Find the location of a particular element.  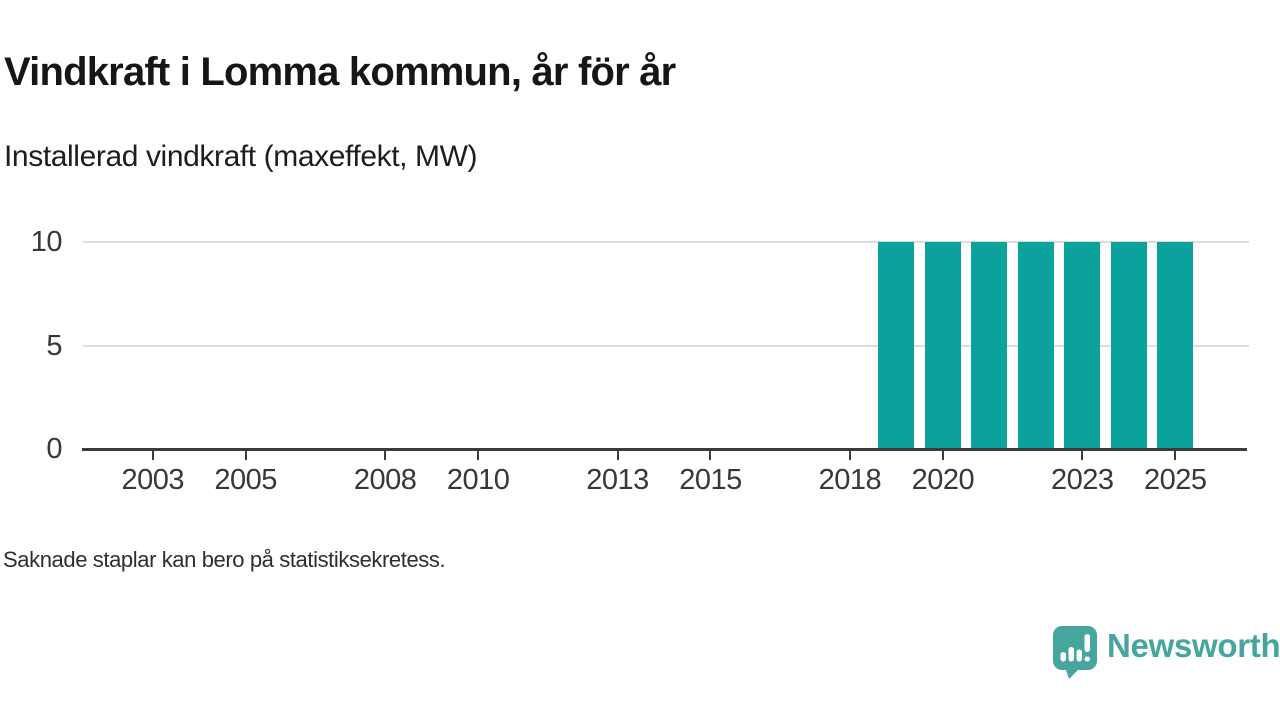

bar-2025 is located at coordinates (1175, 346).